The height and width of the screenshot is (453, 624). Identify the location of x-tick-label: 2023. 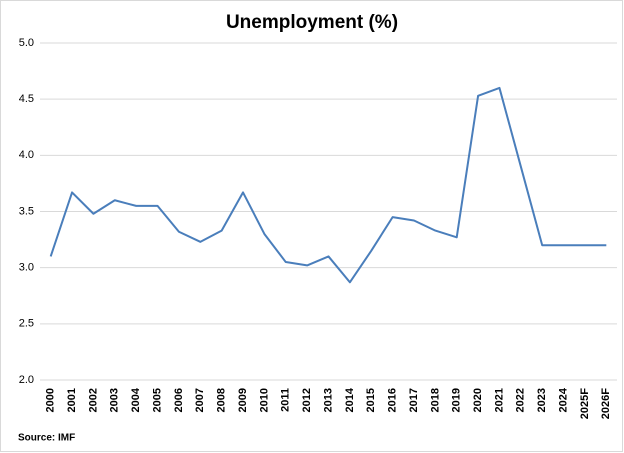
(542, 400).